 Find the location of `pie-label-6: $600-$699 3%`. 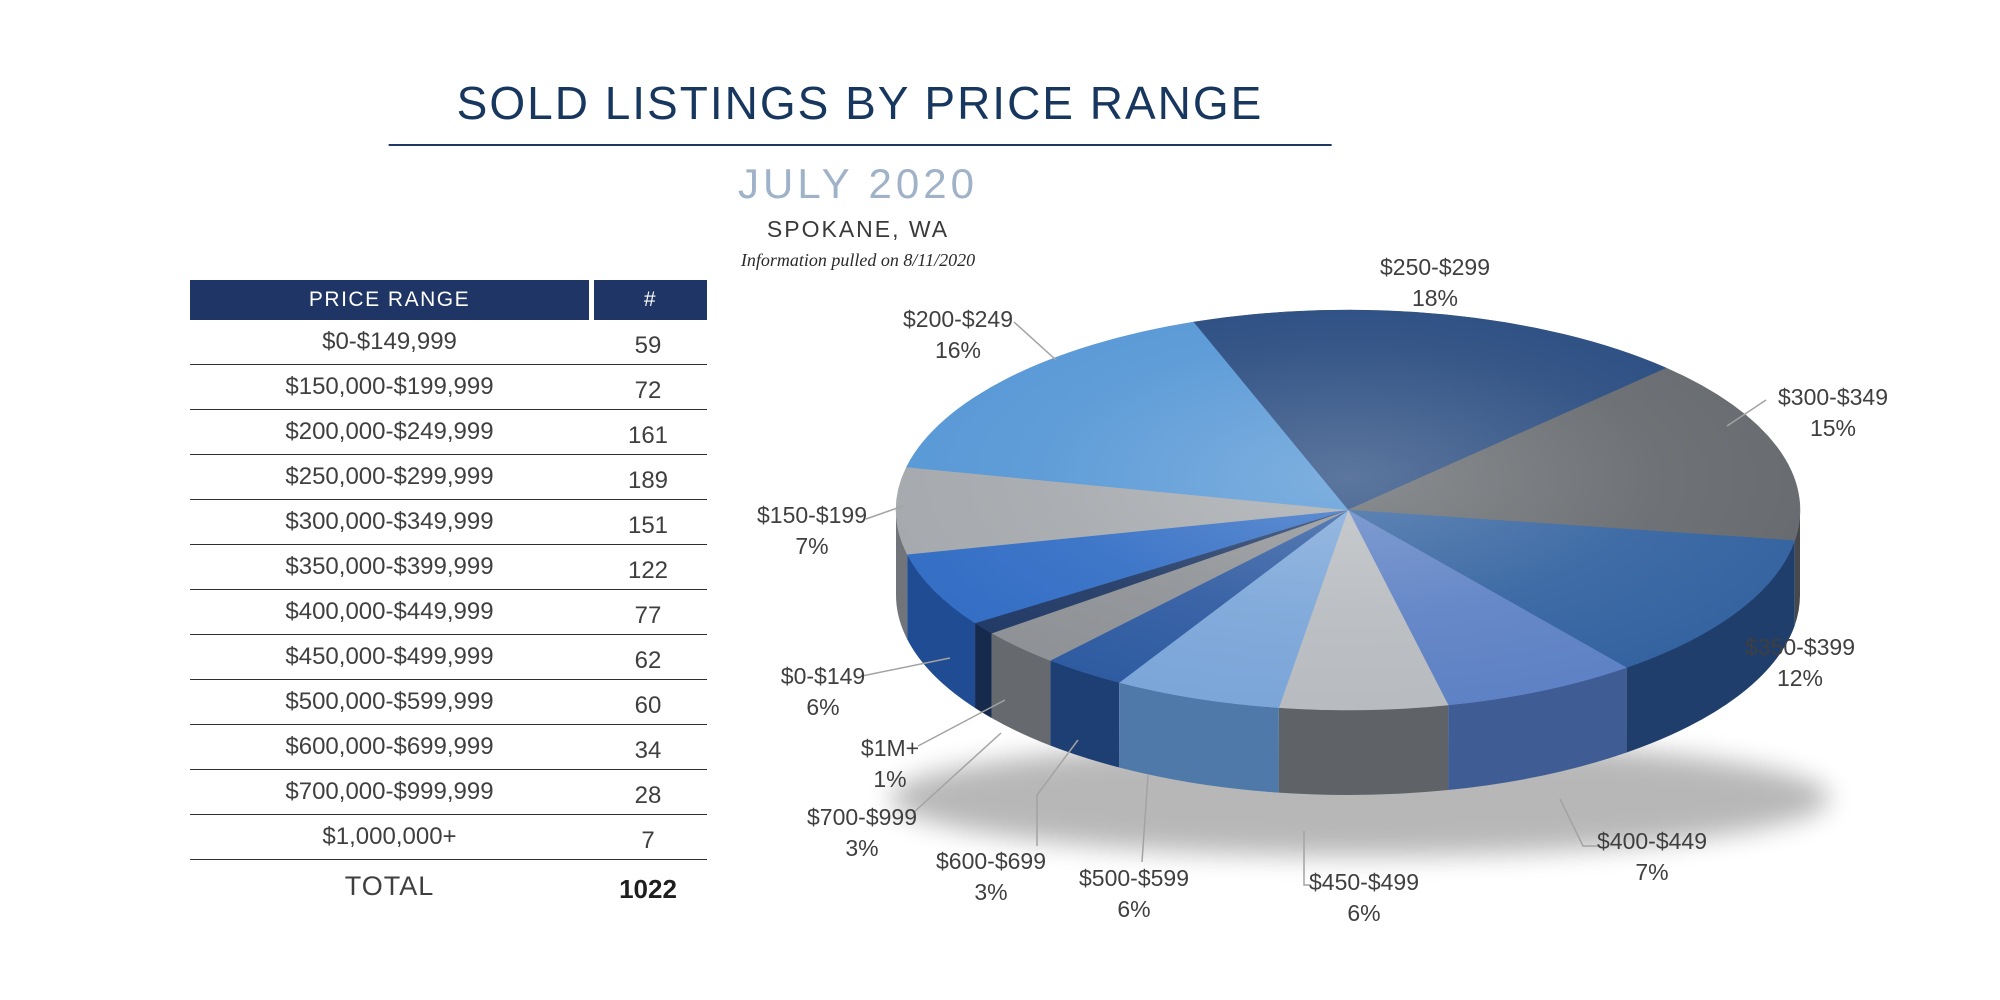

pie-label-6: $600-$699 3% is located at coordinates (991, 877).